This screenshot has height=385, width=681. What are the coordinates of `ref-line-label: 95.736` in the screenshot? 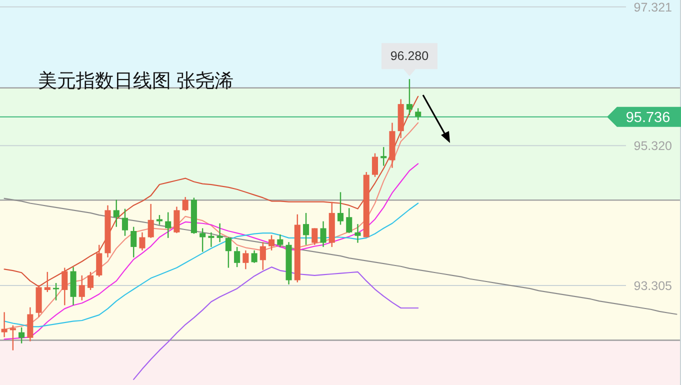 It's located at (648, 118).